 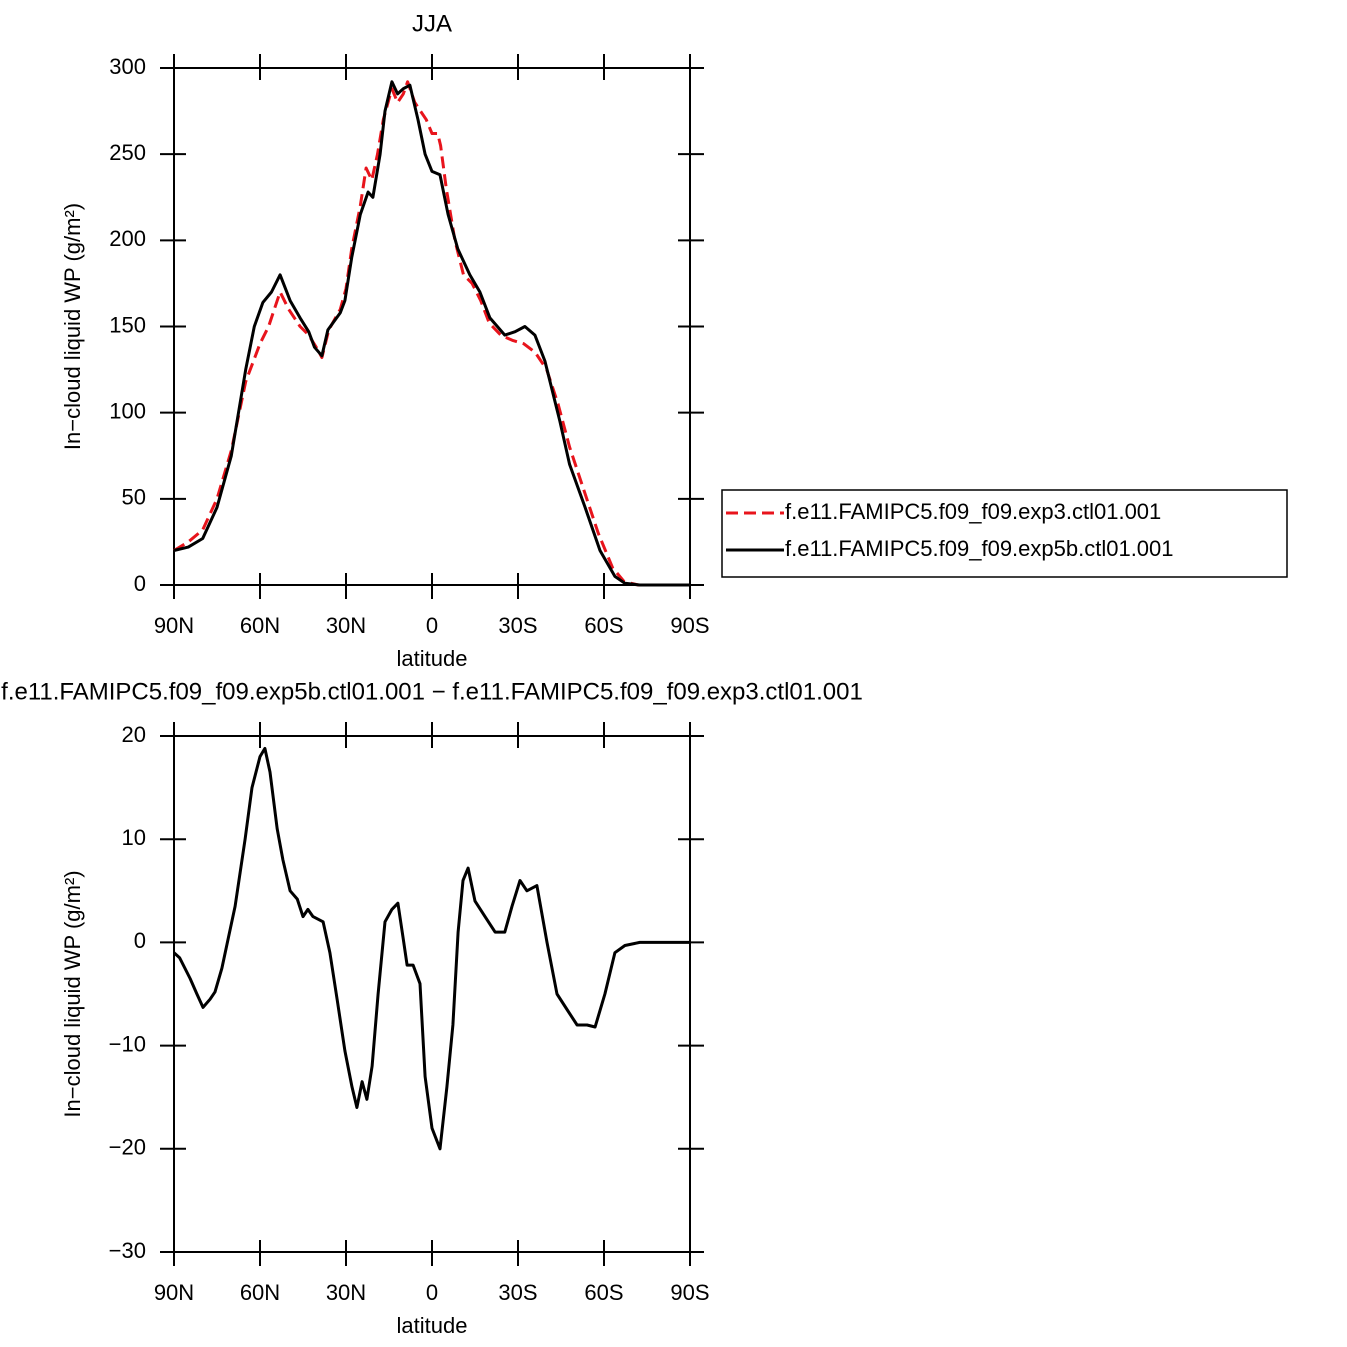 What do you see at coordinates (134, 837) in the screenshot?
I see `y-tick-label: 10` at bounding box center [134, 837].